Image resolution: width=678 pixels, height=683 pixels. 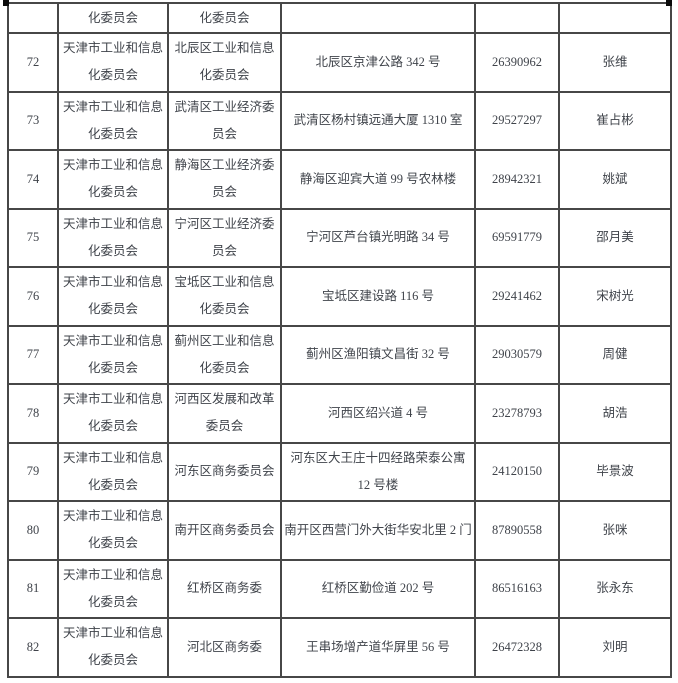 I want to click on cell-no: 75, so click(x=33, y=237).